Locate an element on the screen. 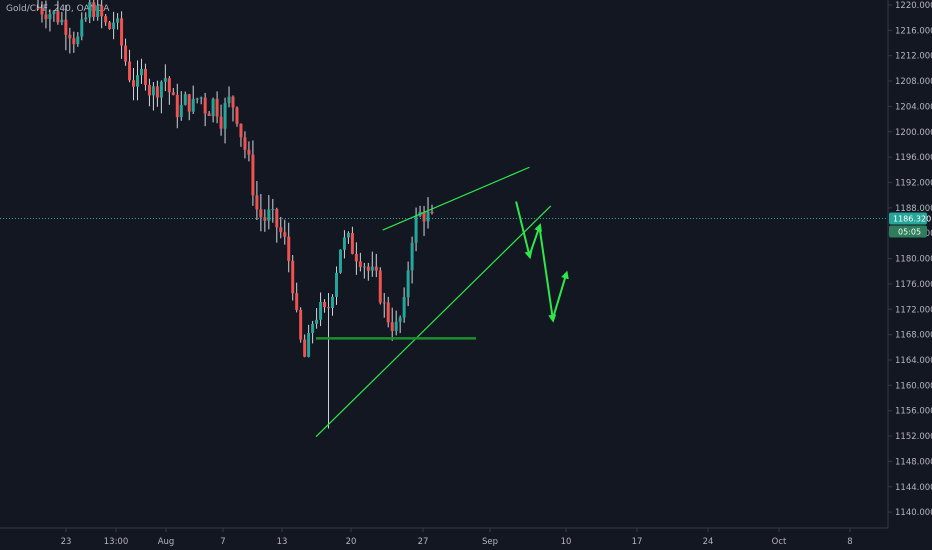  countdown-label: 05:05 is located at coordinates (909, 231).